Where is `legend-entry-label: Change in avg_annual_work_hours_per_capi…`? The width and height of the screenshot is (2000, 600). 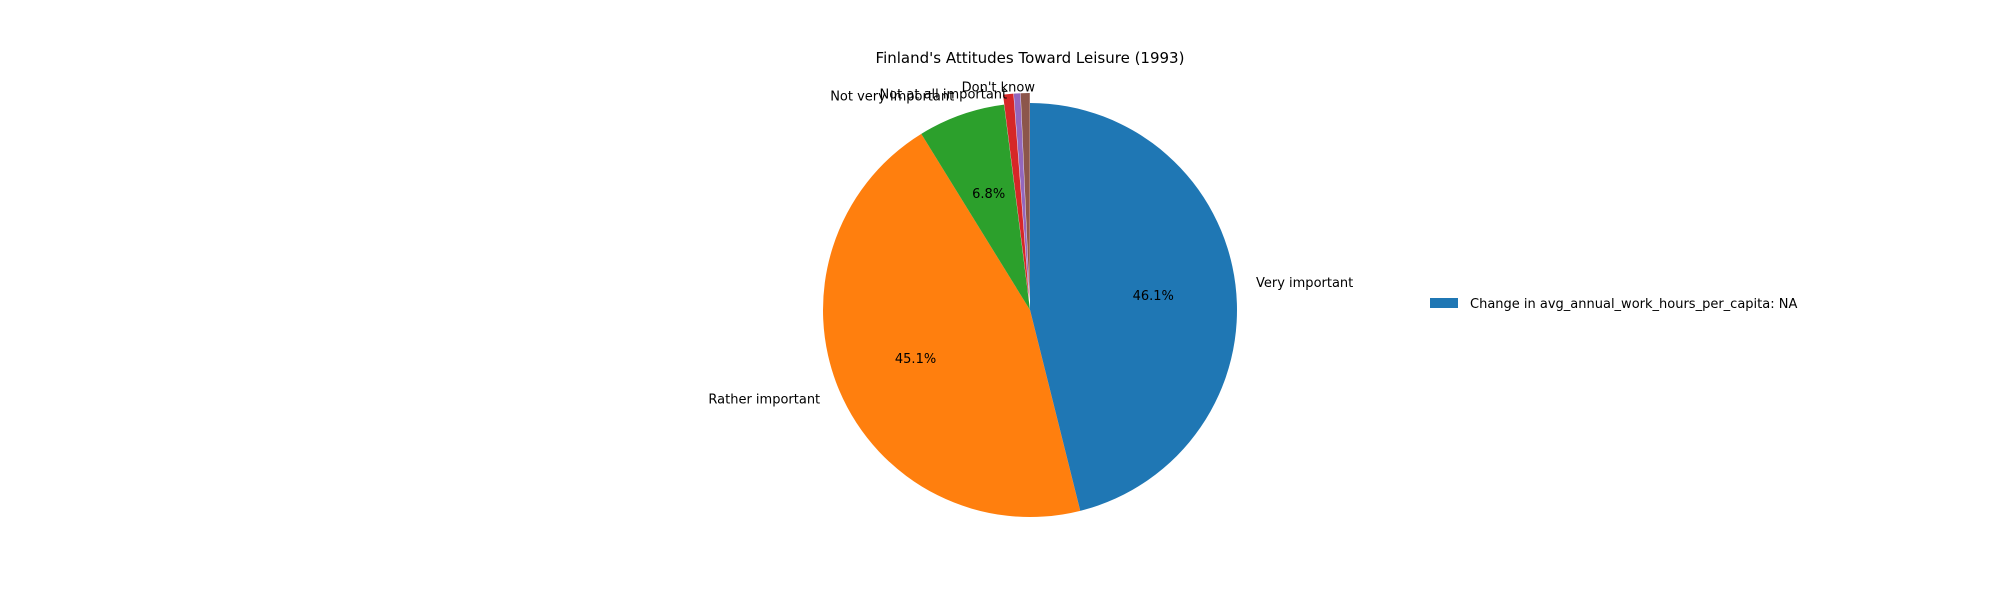 legend-entry-label: Change in avg_annual_work_hours_per_capi… is located at coordinates (1633, 304).